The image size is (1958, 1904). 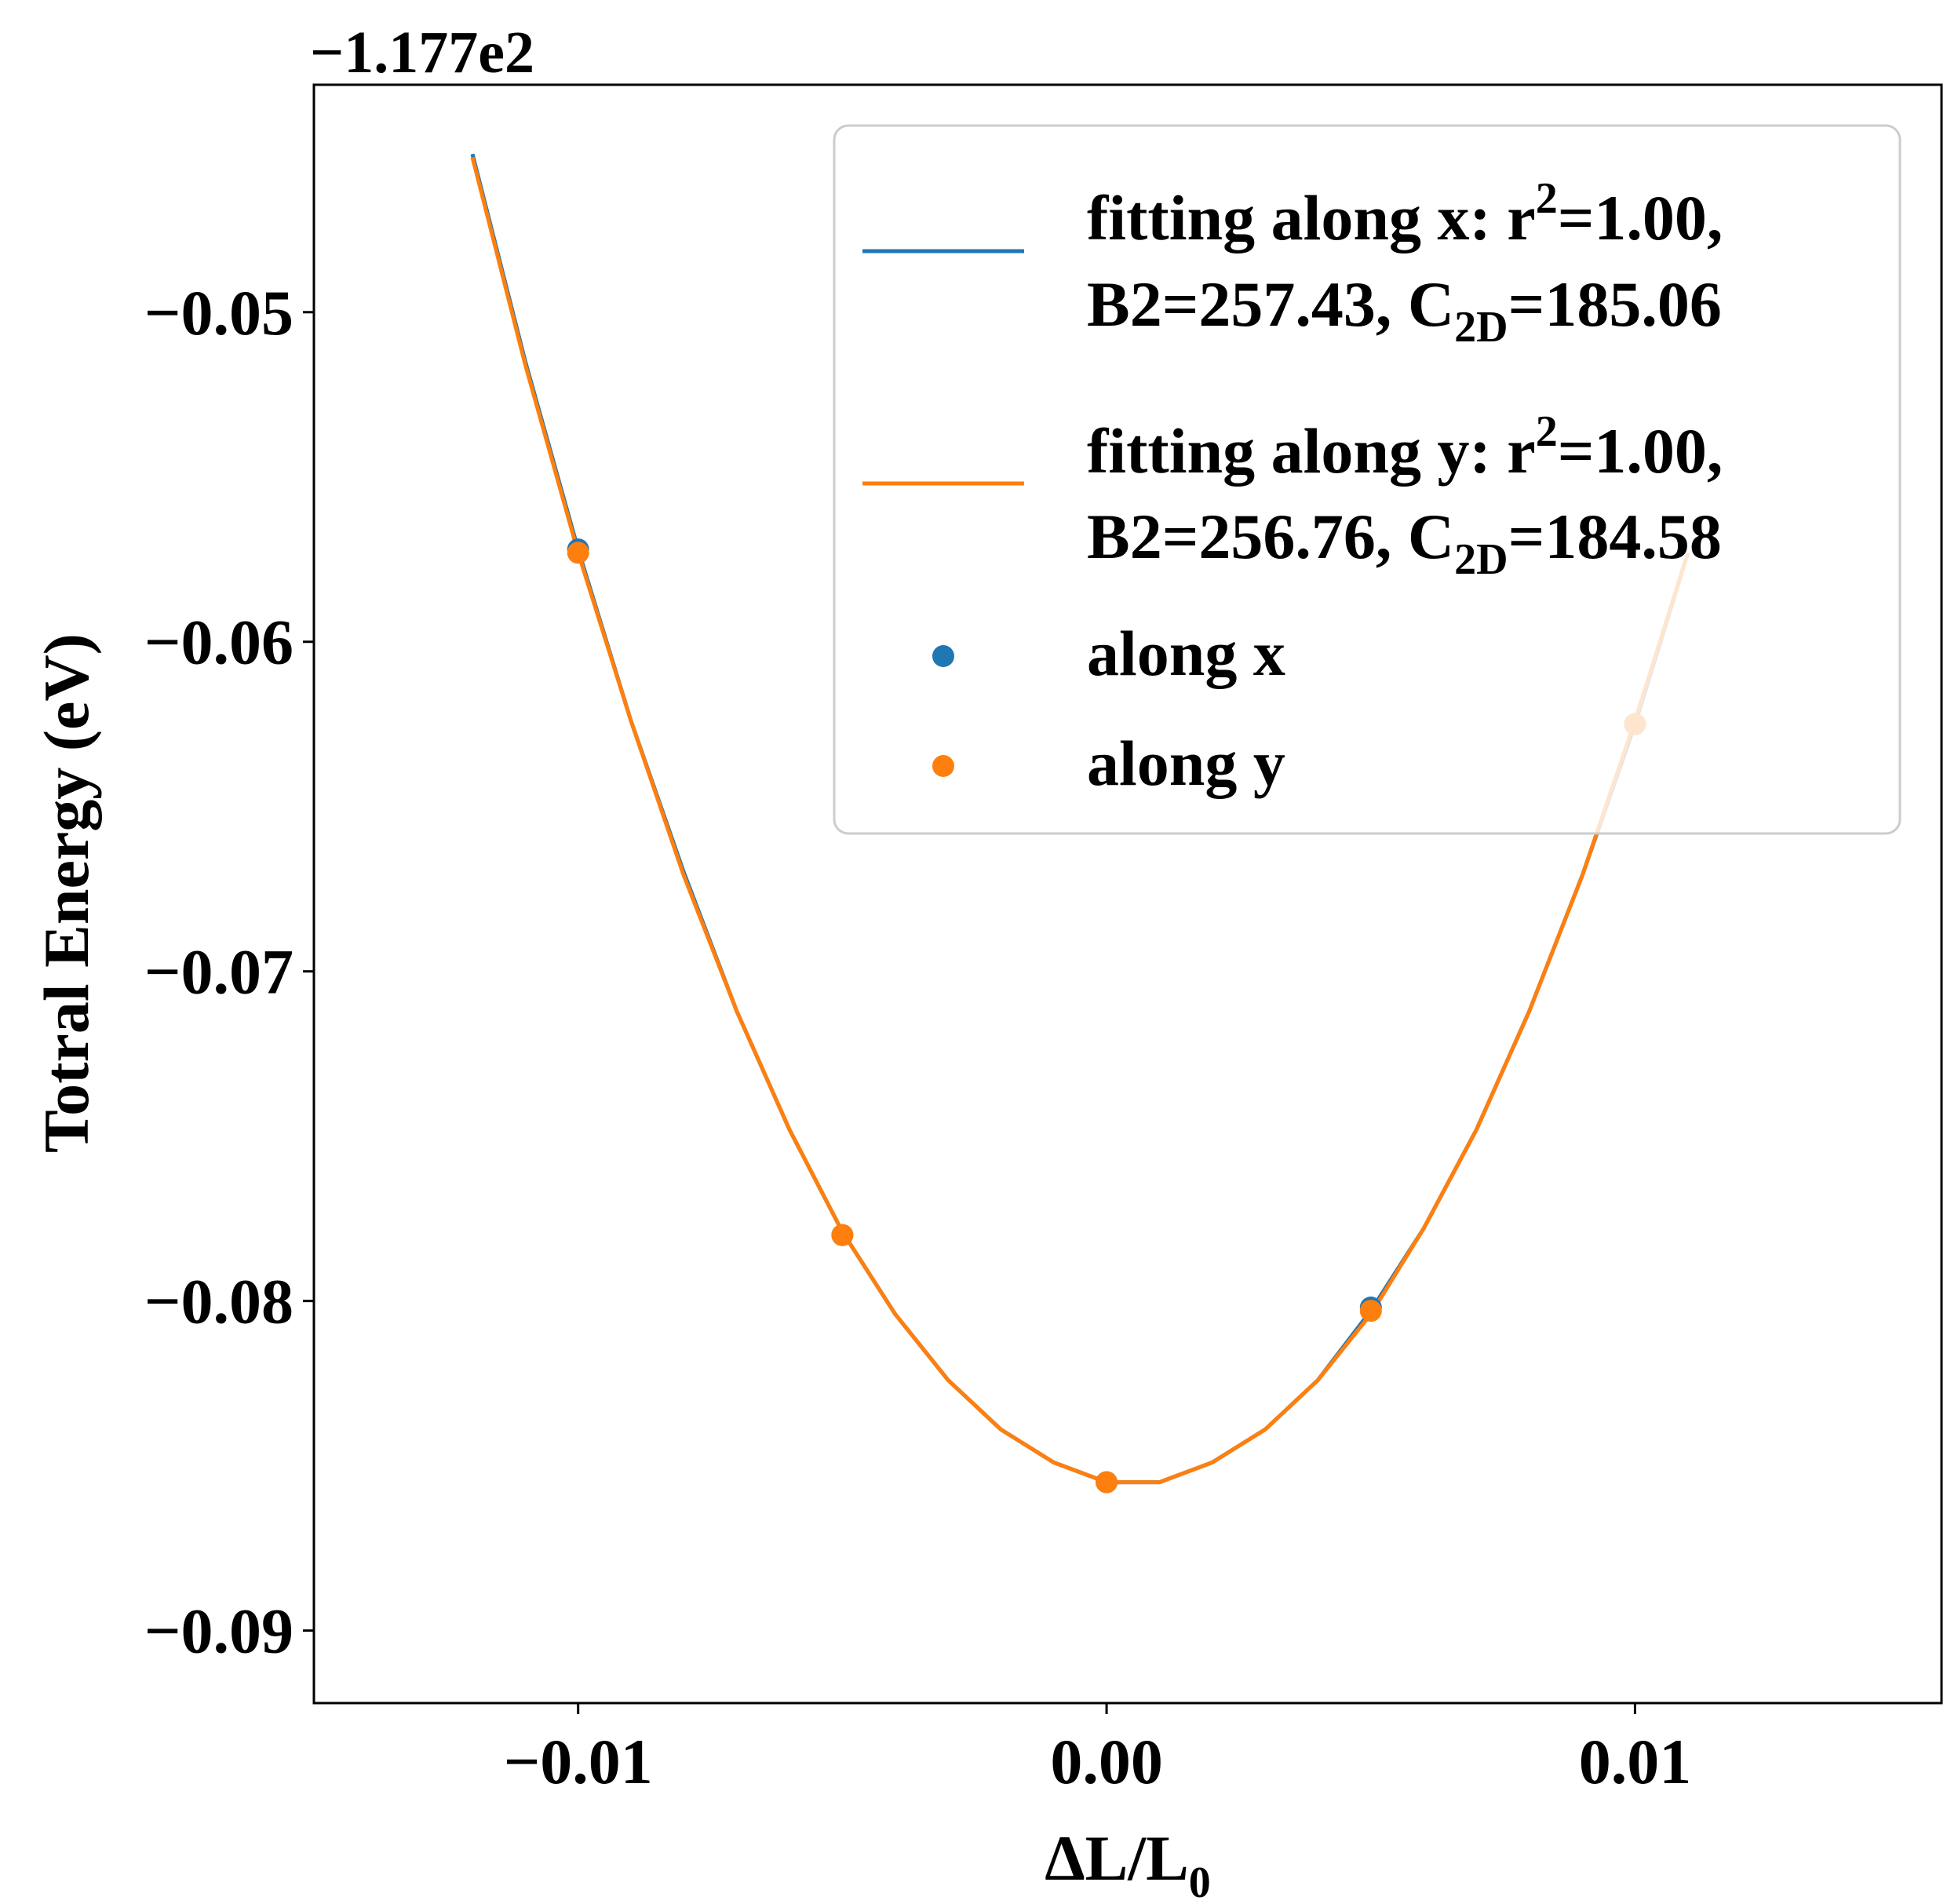 What do you see at coordinates (219, 1301) in the screenshot?
I see `y-tick-label: −0.08` at bounding box center [219, 1301].